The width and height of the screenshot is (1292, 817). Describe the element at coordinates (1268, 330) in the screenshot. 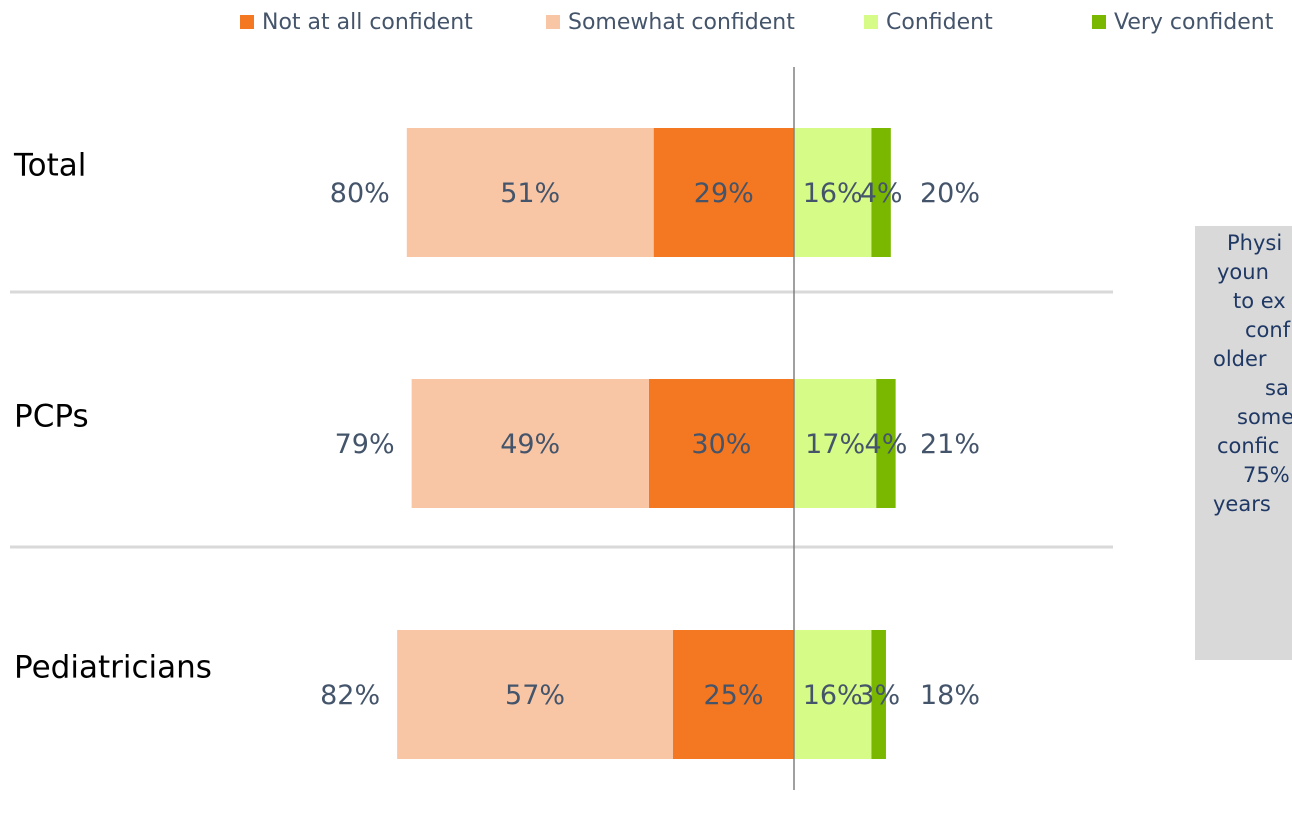

I see `note-line: conf` at that location.